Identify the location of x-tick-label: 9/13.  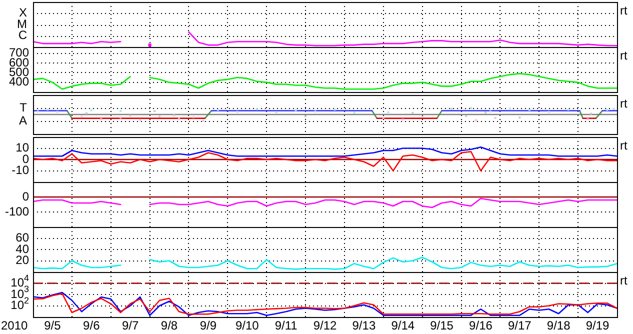
(364, 325).